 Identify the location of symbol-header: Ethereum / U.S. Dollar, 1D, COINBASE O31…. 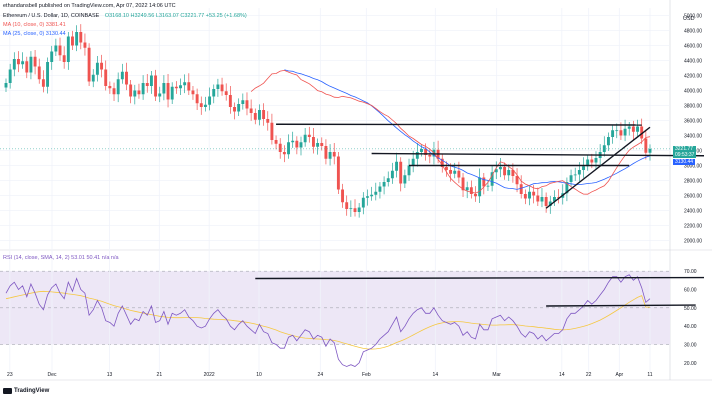
(125, 16).